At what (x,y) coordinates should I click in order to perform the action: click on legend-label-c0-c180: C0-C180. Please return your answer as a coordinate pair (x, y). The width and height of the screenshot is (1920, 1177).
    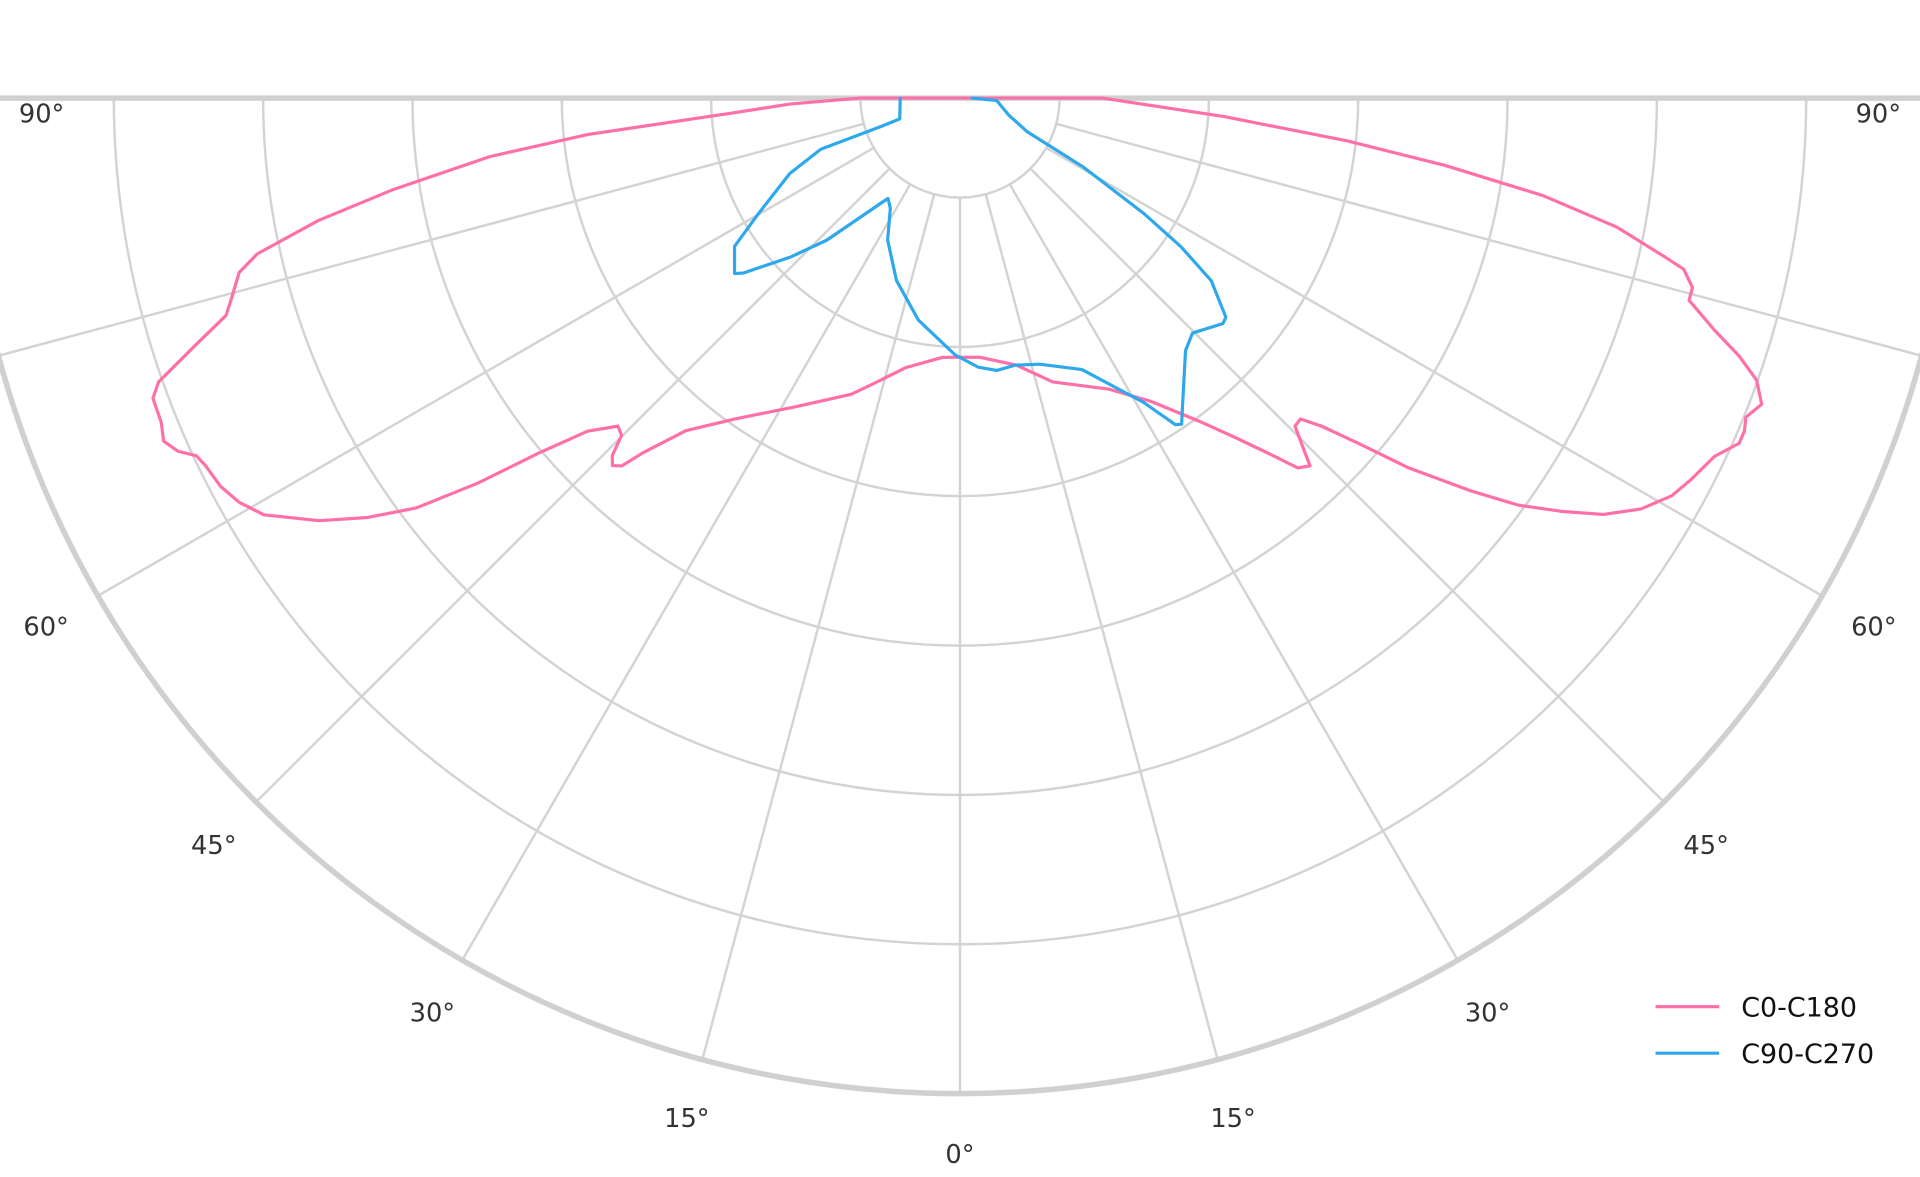
    Looking at the image, I should click on (1799, 1007).